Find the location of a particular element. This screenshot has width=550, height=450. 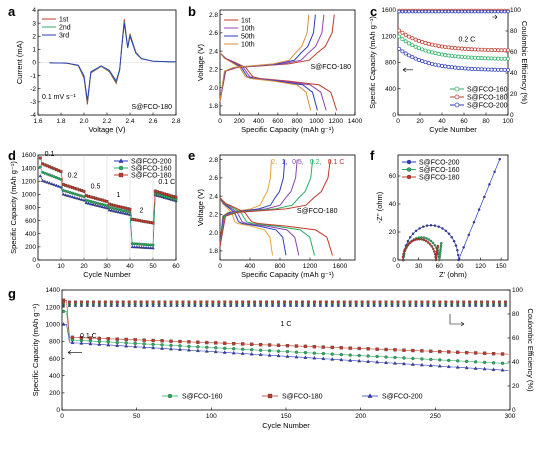

legend-d-marker is located at coordinates (121, 175).